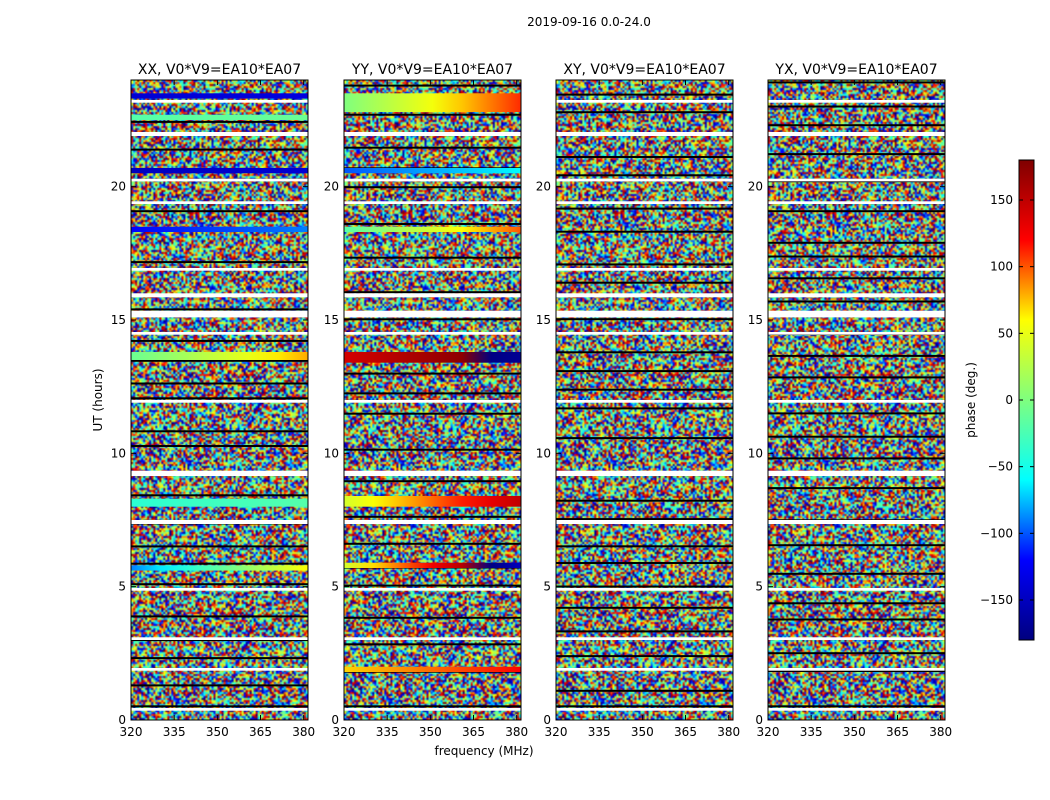  I want to click on x-tick-label: 350, so click(217, 732).